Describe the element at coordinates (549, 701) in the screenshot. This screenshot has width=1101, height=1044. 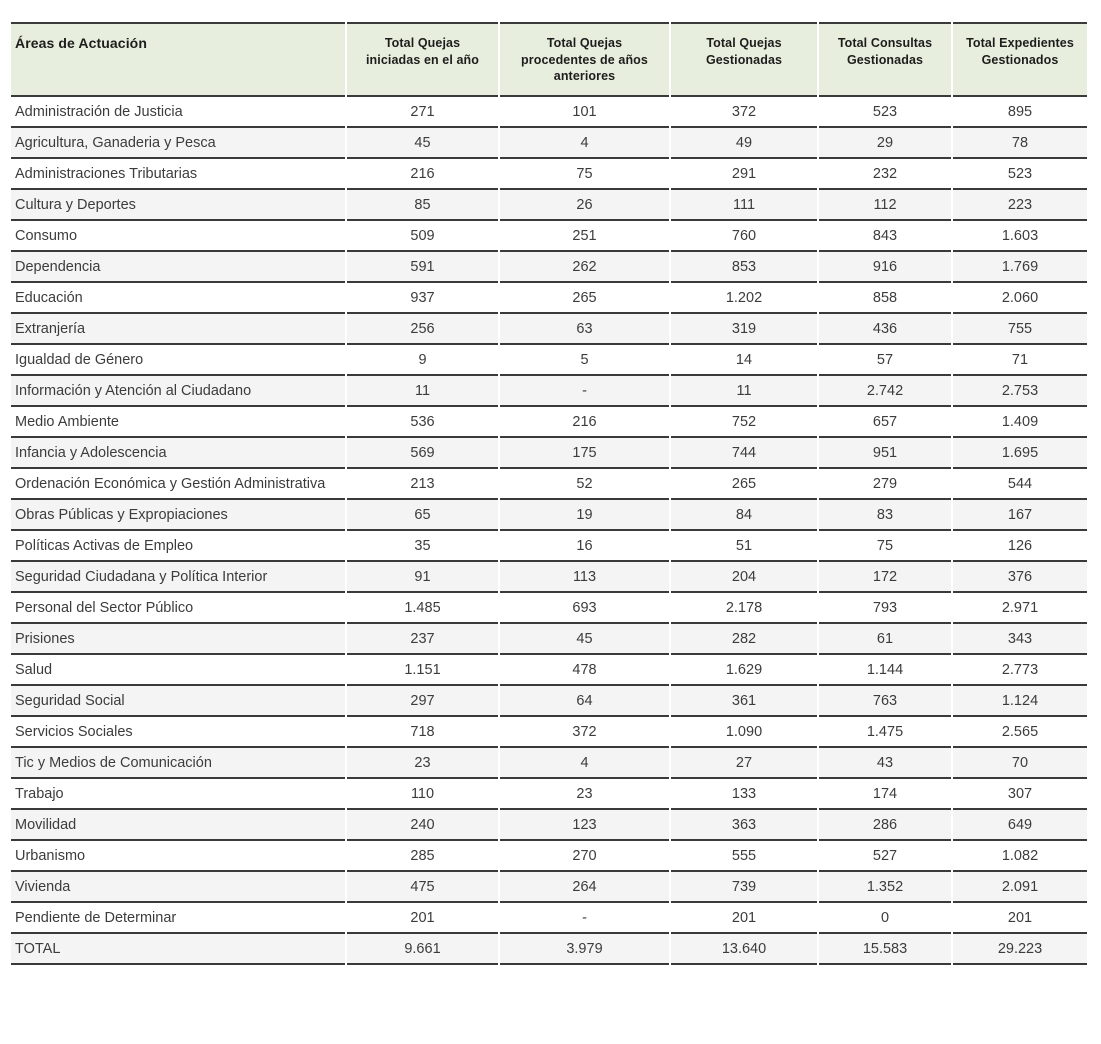
I see `table-row: Seguridad Social 297 64 361 763 1.124` at that location.